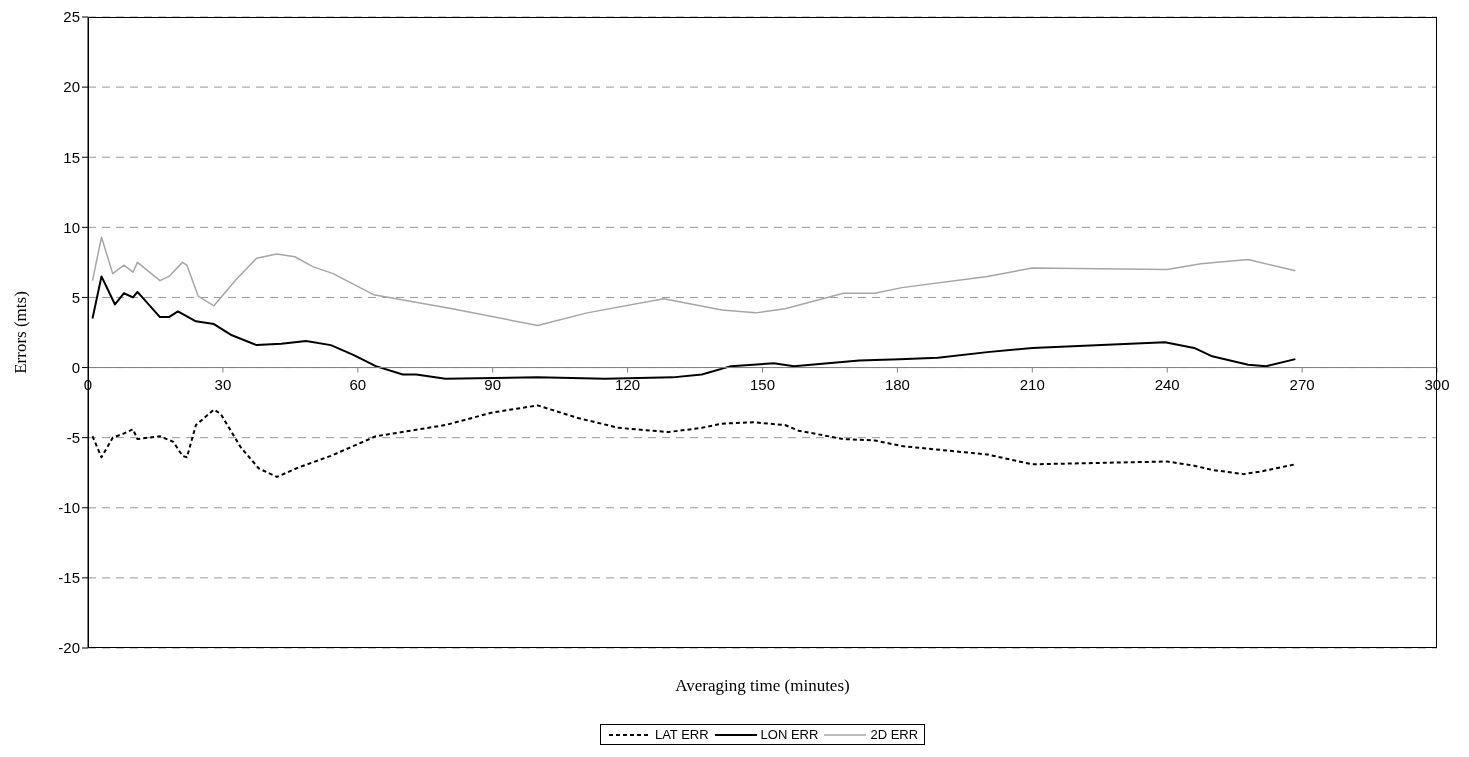  Describe the element at coordinates (71, 227) in the screenshot. I see `y-tick-label: 10` at that location.